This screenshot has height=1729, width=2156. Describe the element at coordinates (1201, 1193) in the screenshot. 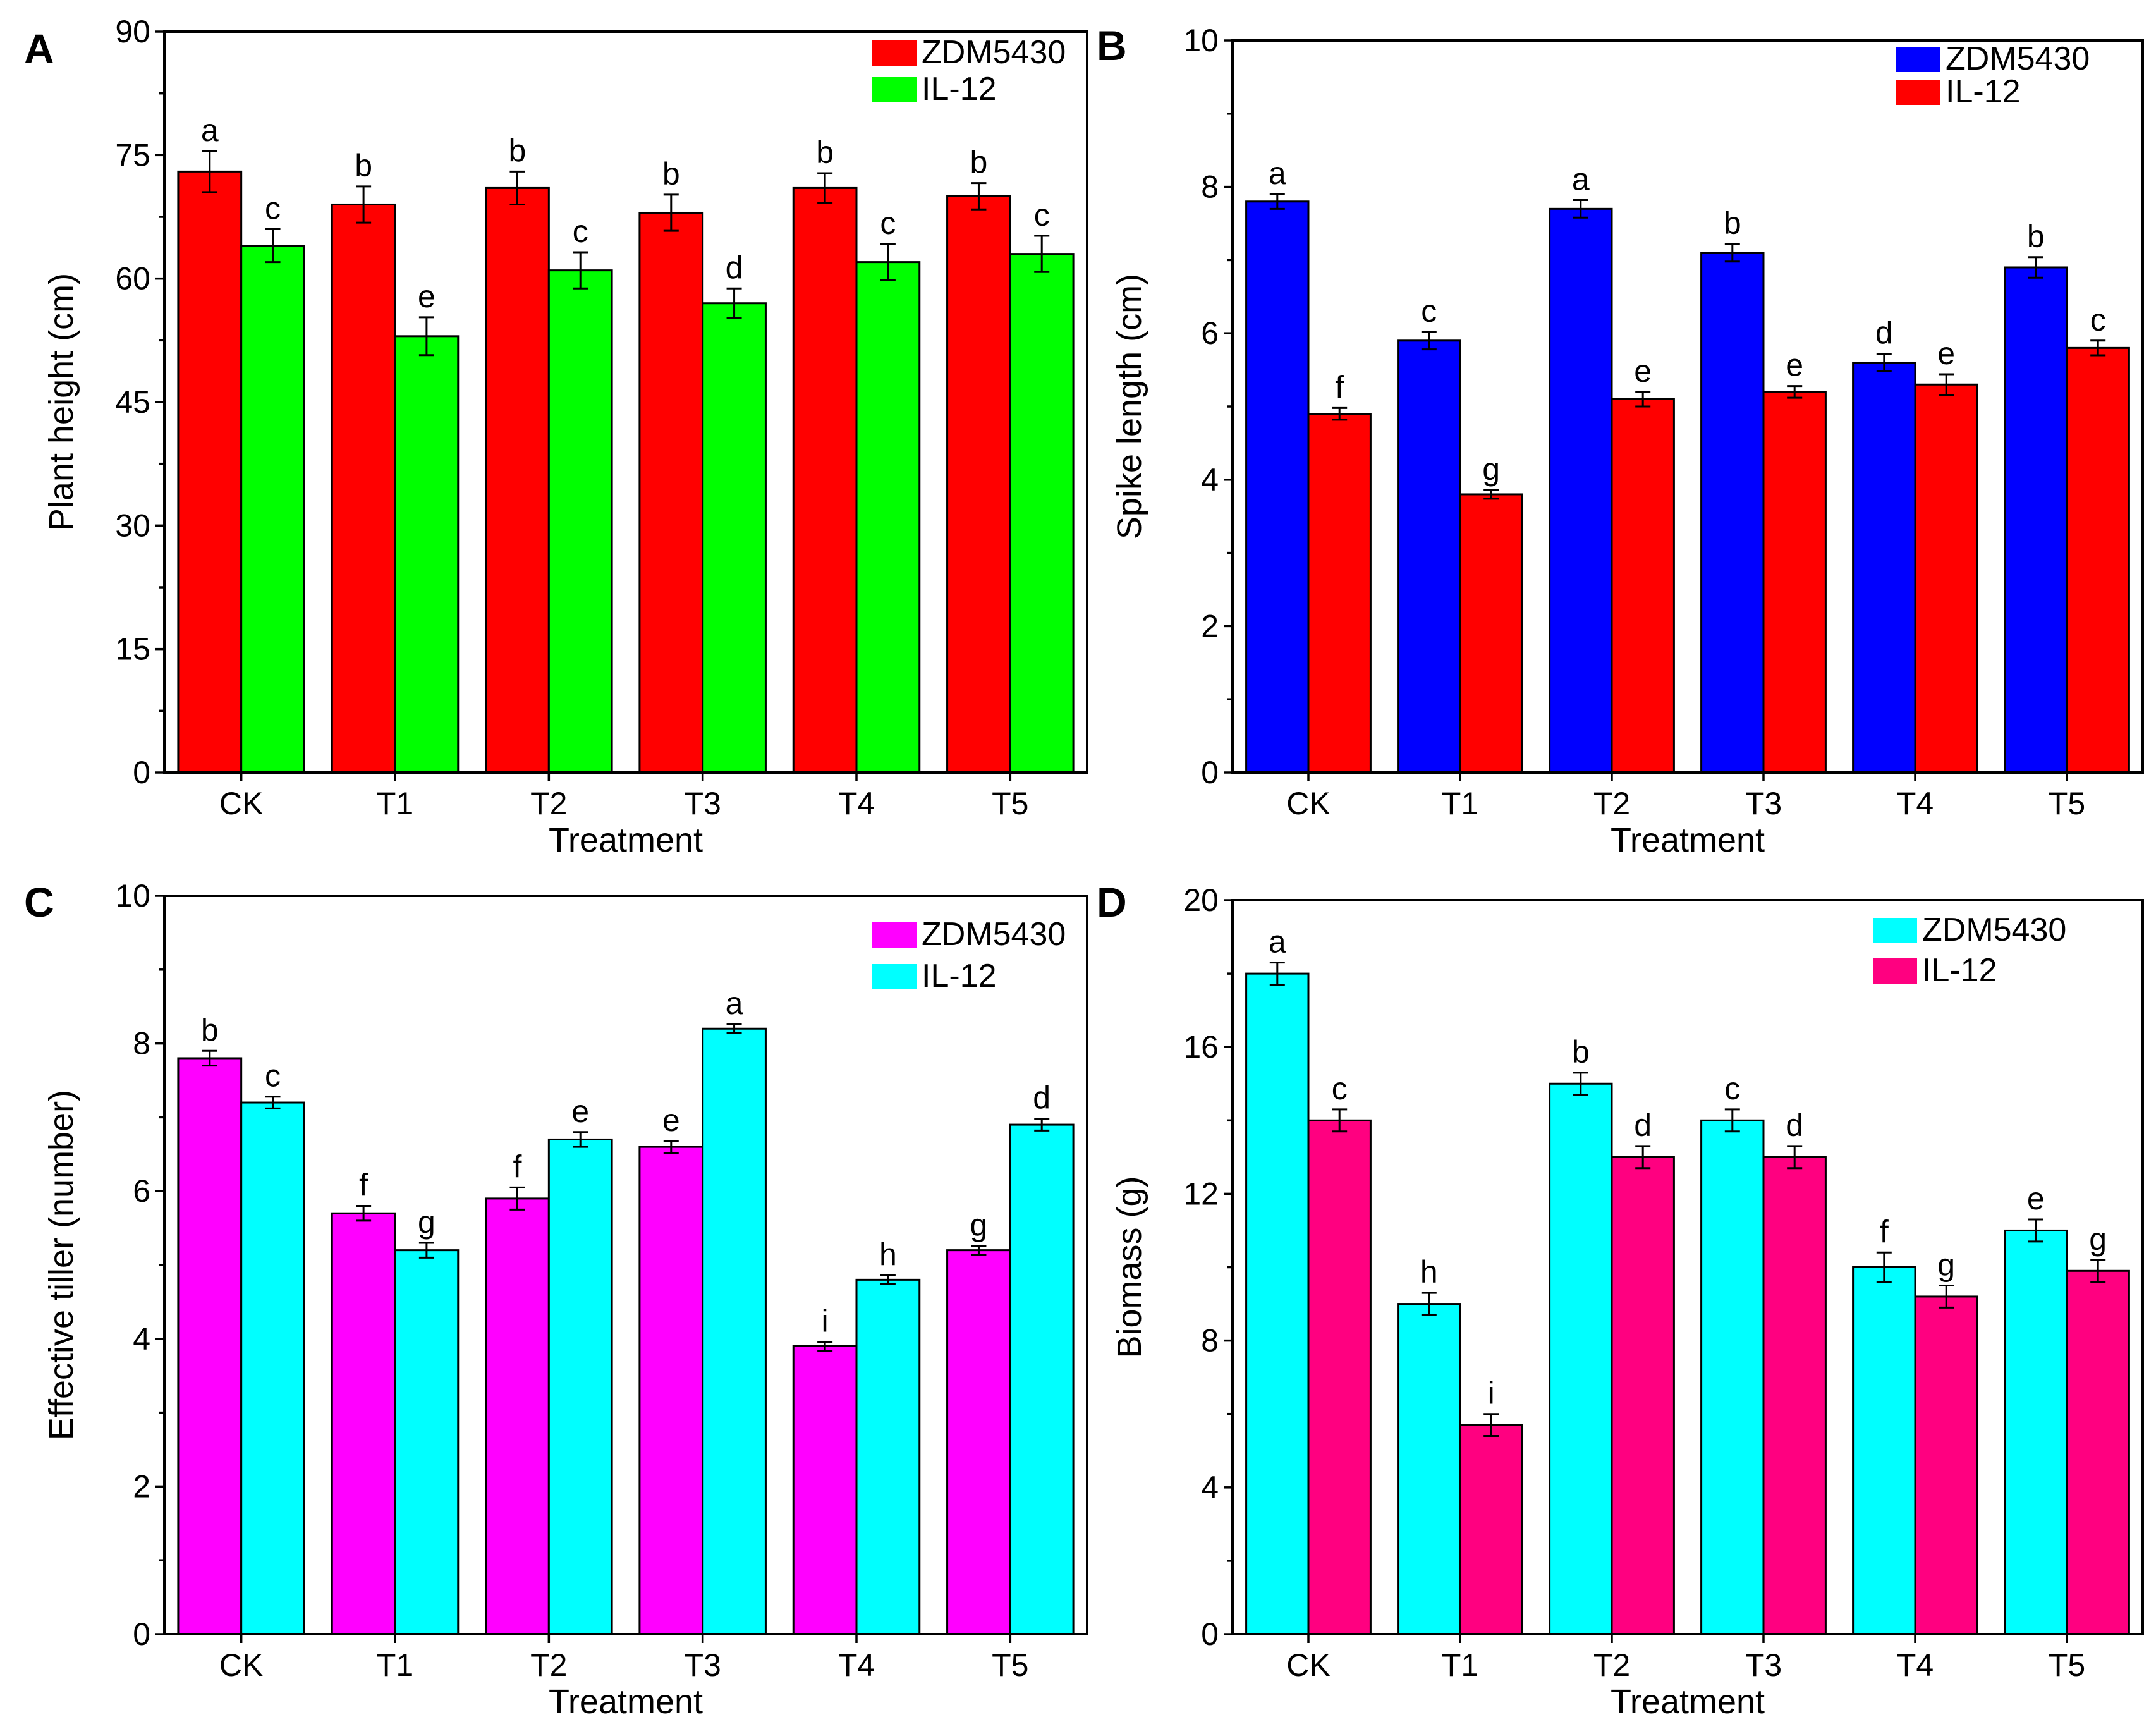

I see `y-tick-label: 12` at that location.